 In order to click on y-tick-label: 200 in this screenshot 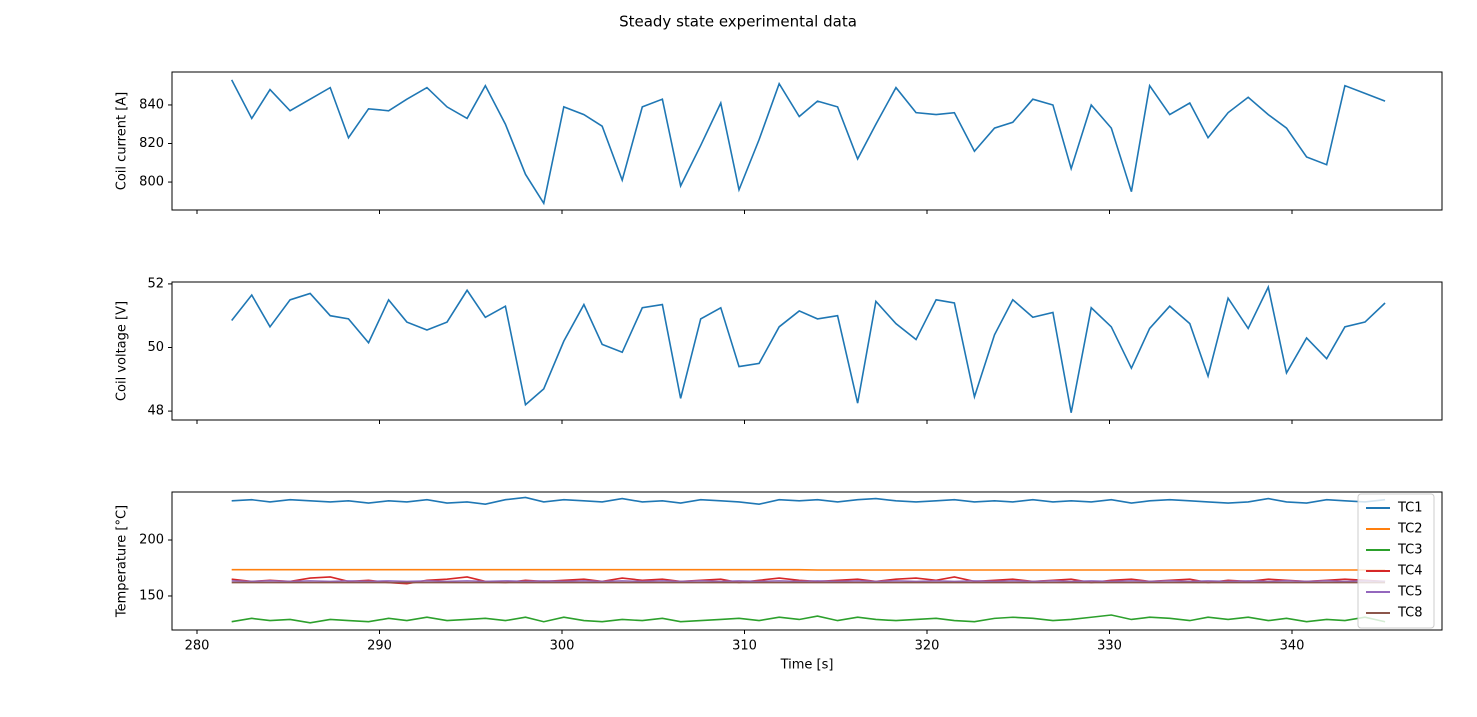, I will do `click(151, 540)`.